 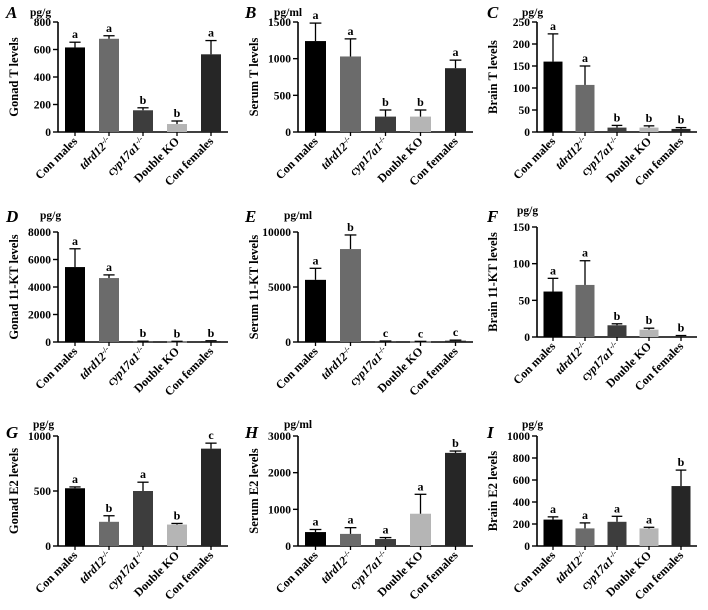 I want to click on panel-letter: E, so click(x=250, y=216).